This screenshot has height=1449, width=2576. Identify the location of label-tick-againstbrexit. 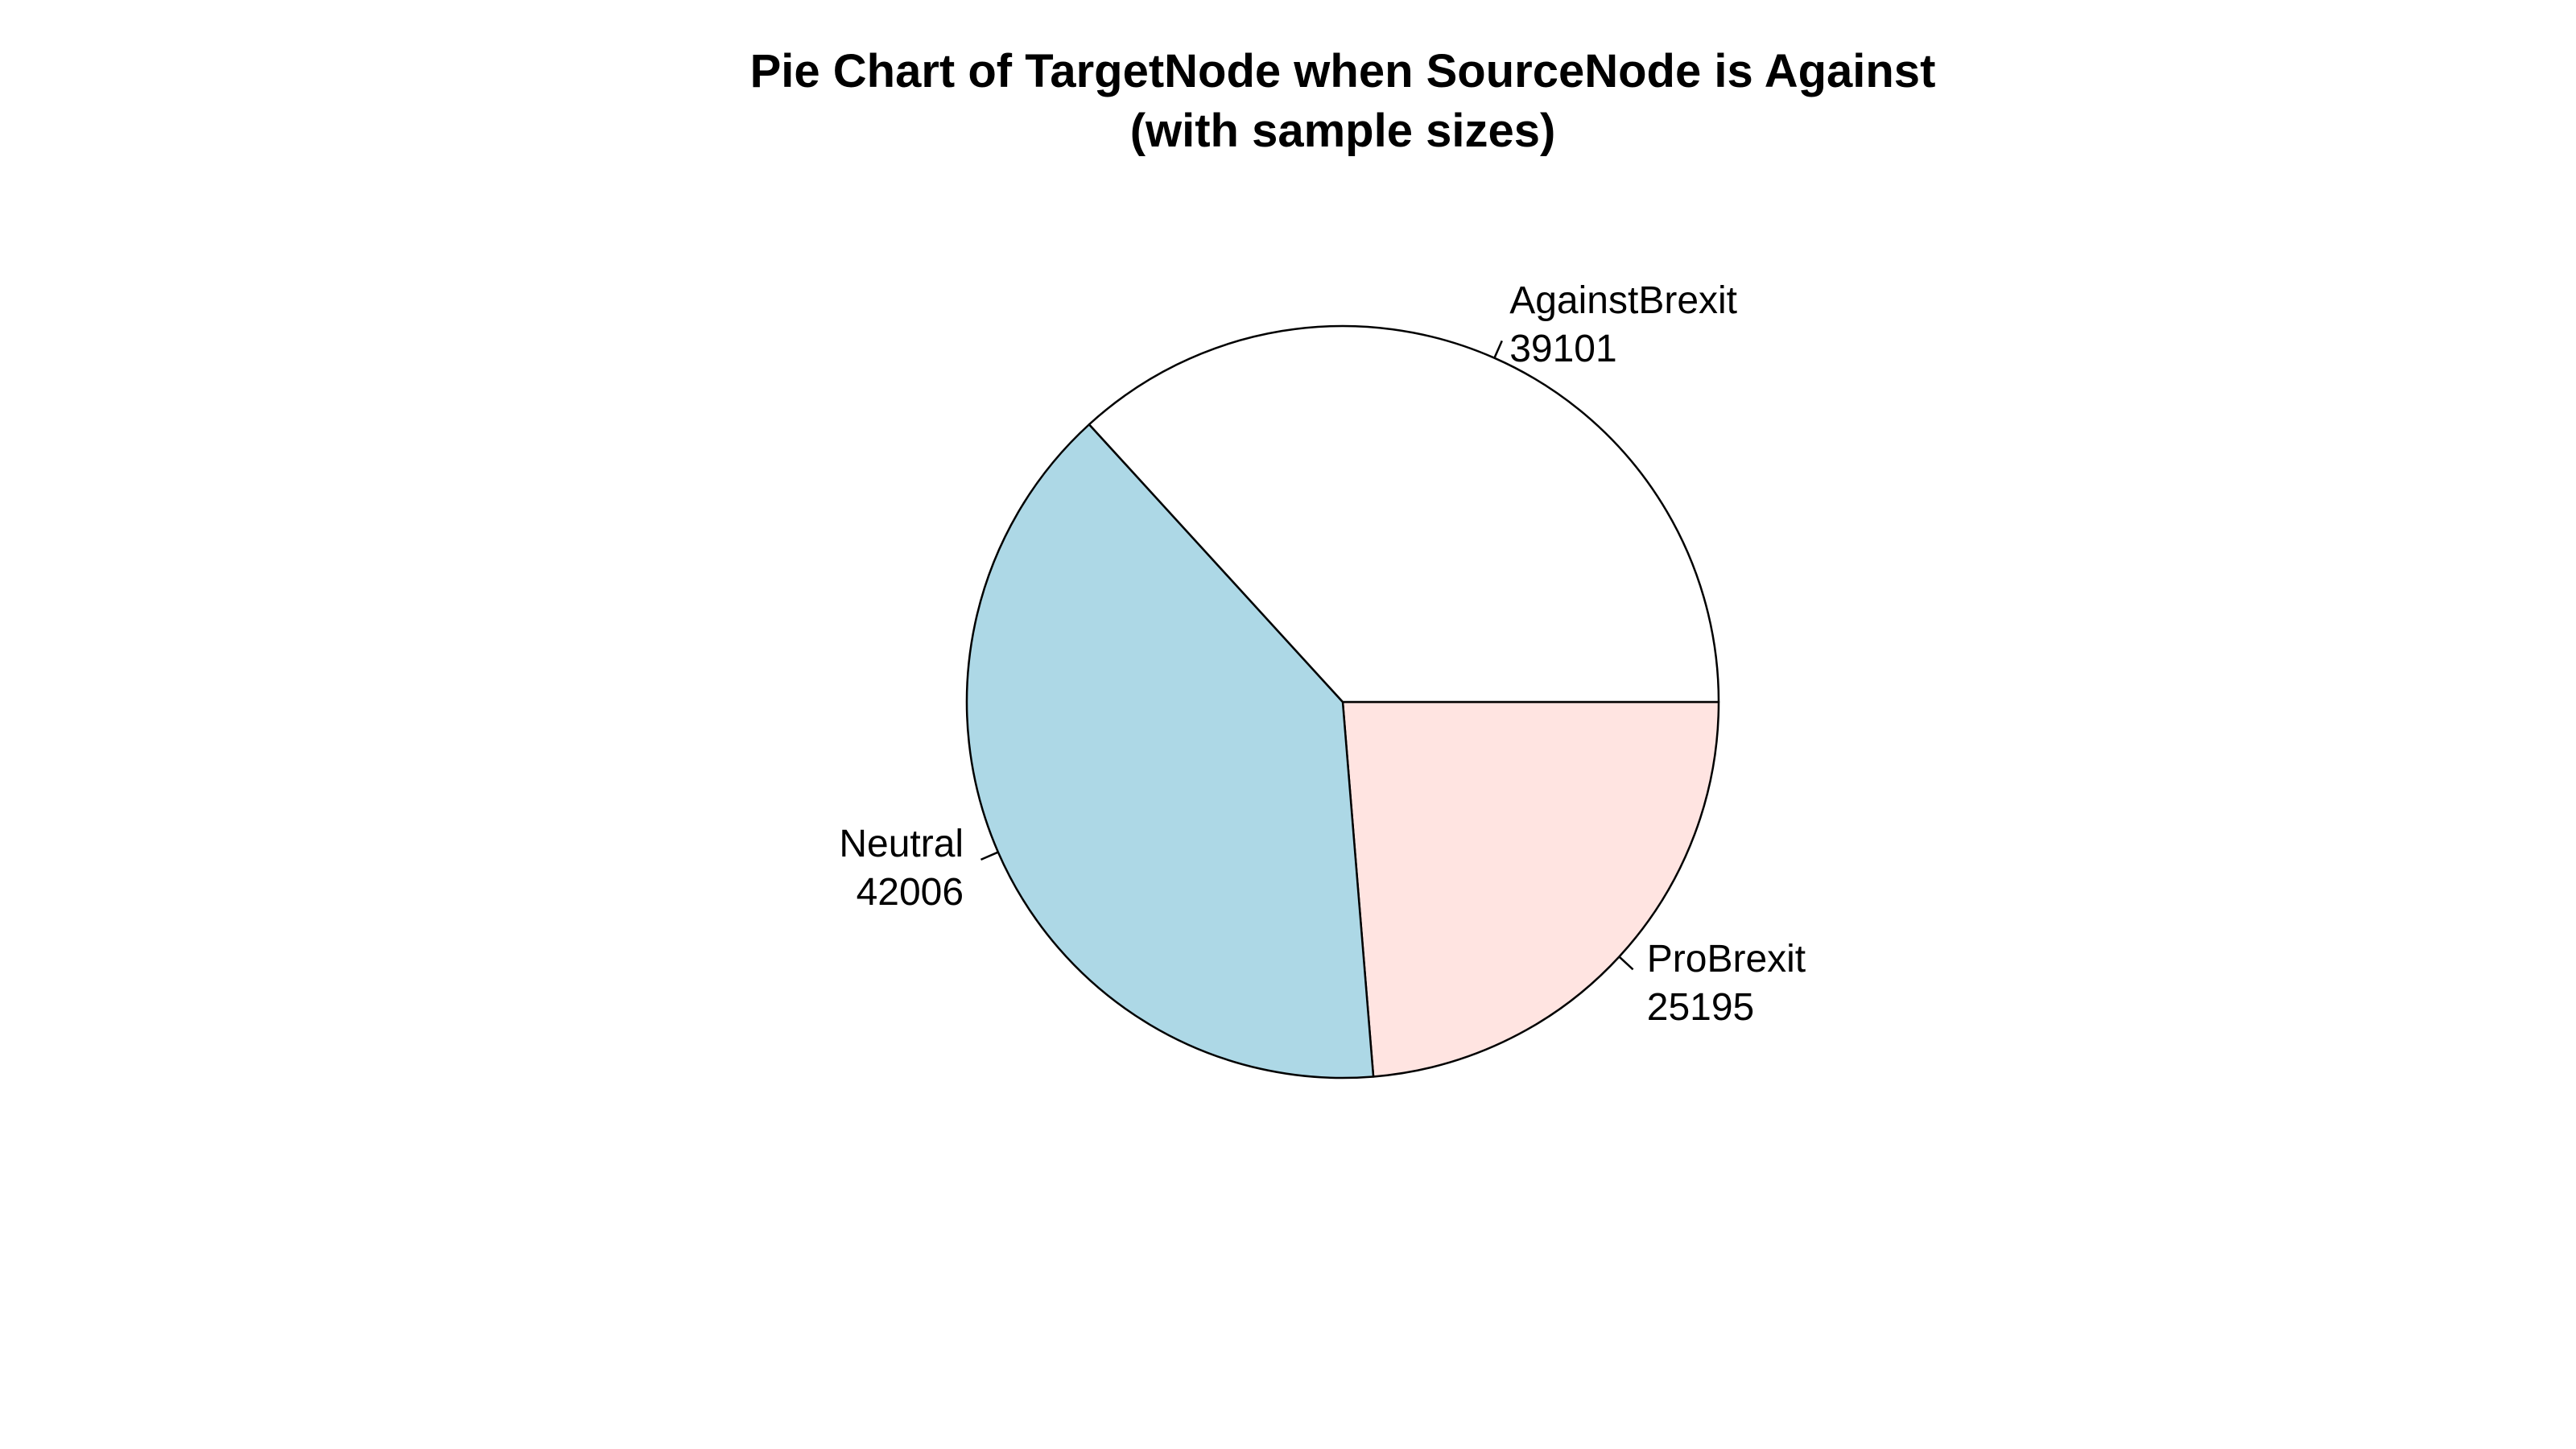
(1498, 349).